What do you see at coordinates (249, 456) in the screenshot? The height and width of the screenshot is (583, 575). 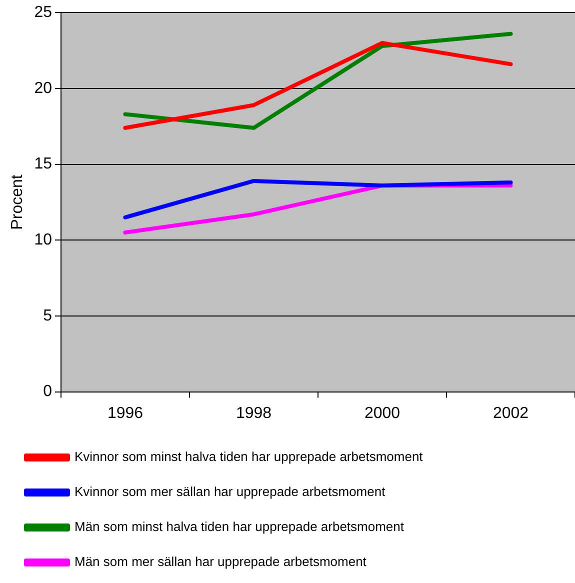 I see `legend-label: Kvinnor som minst halva tiden har upprepade arbetsmoment` at bounding box center [249, 456].